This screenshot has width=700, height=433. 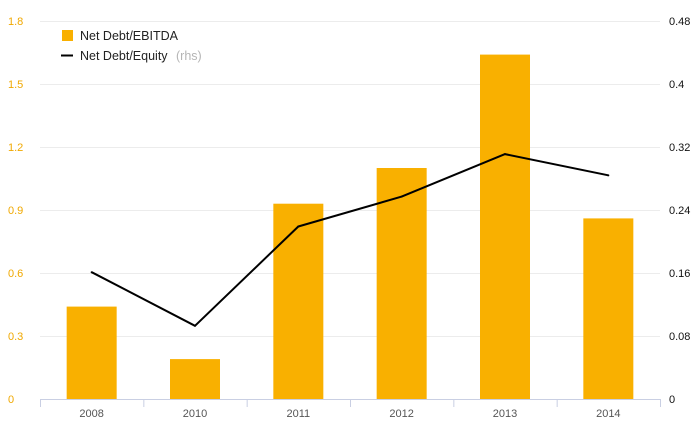 What do you see at coordinates (131, 46) in the screenshot?
I see `legend: Net Debt/EBITDA Net Debt/Equity (rhs)` at bounding box center [131, 46].